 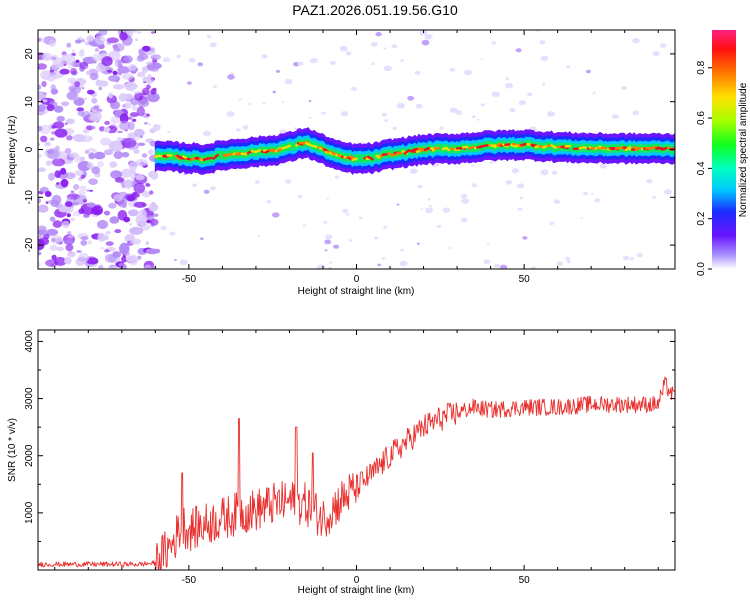 What do you see at coordinates (375, 10) in the screenshot?
I see `page-title: PAZ1.2026.051.19.56.G10` at bounding box center [375, 10].